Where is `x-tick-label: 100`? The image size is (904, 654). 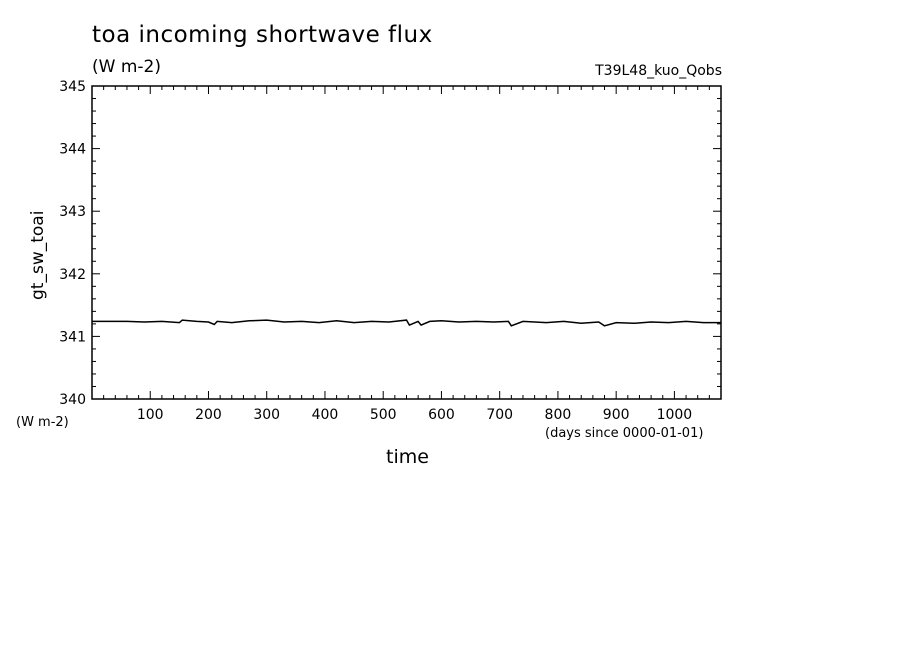 x-tick-label: 100 is located at coordinates (150, 415).